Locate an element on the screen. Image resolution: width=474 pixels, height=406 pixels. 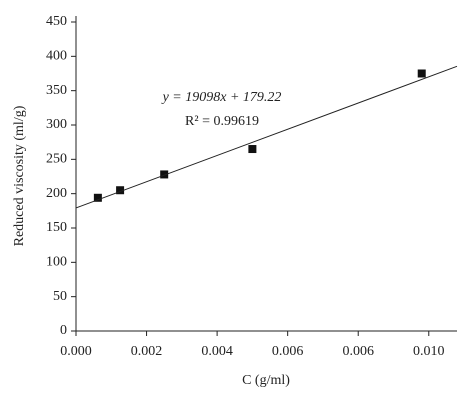
y-tick-label: 50 is located at coordinates (60, 296).